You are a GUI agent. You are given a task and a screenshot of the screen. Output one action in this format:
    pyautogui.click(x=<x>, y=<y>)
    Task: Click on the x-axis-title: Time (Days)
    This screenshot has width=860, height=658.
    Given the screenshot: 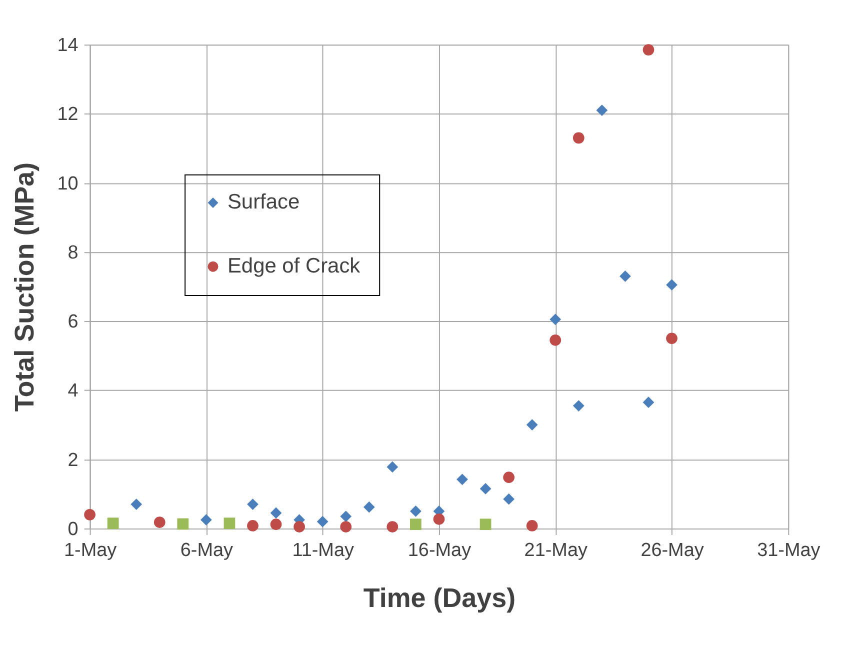 What is the action you would take?
    pyautogui.click(x=439, y=597)
    